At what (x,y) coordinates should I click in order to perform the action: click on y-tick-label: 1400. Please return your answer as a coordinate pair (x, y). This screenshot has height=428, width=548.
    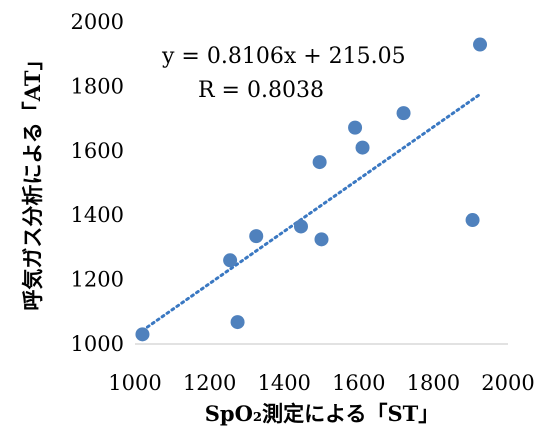
    Looking at the image, I should click on (97, 215).